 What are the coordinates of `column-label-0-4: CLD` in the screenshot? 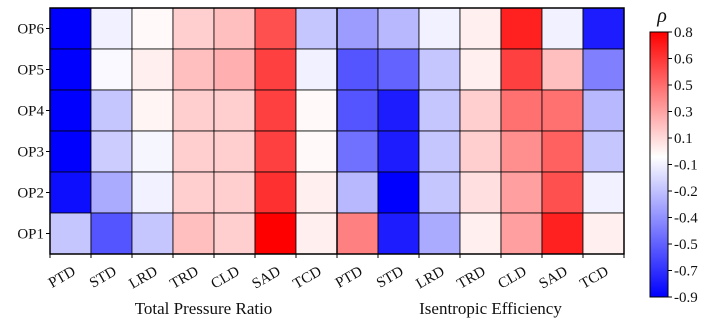 It's located at (226, 278).